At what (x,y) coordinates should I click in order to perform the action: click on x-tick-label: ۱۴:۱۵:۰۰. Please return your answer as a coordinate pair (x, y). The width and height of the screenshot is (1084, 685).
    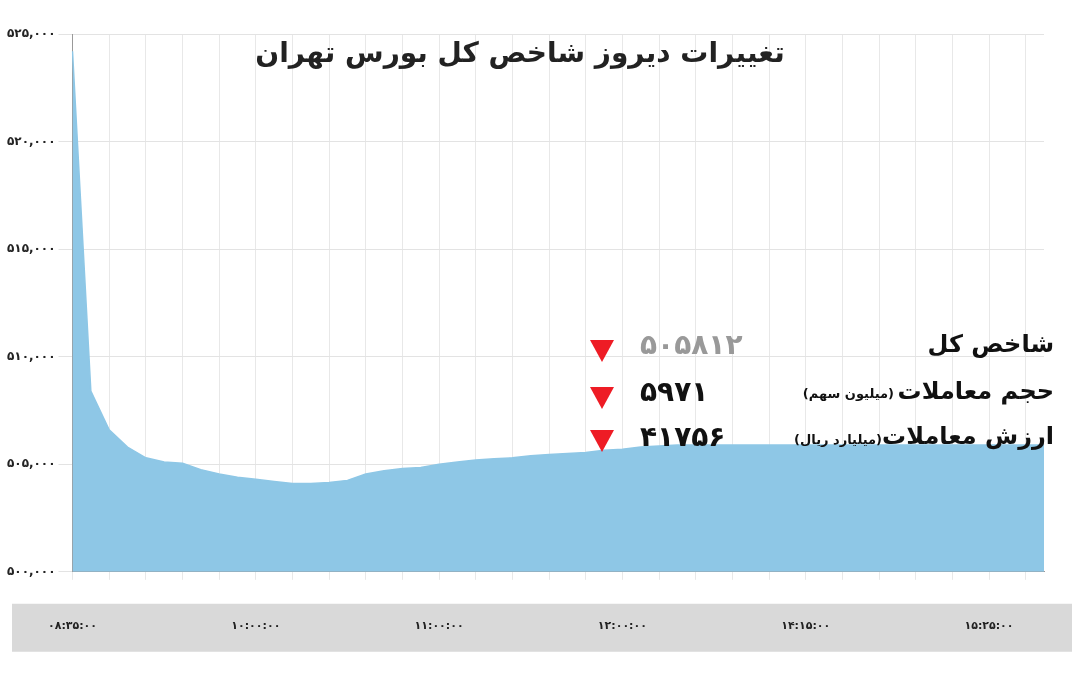
    Looking at the image, I should click on (806, 626).